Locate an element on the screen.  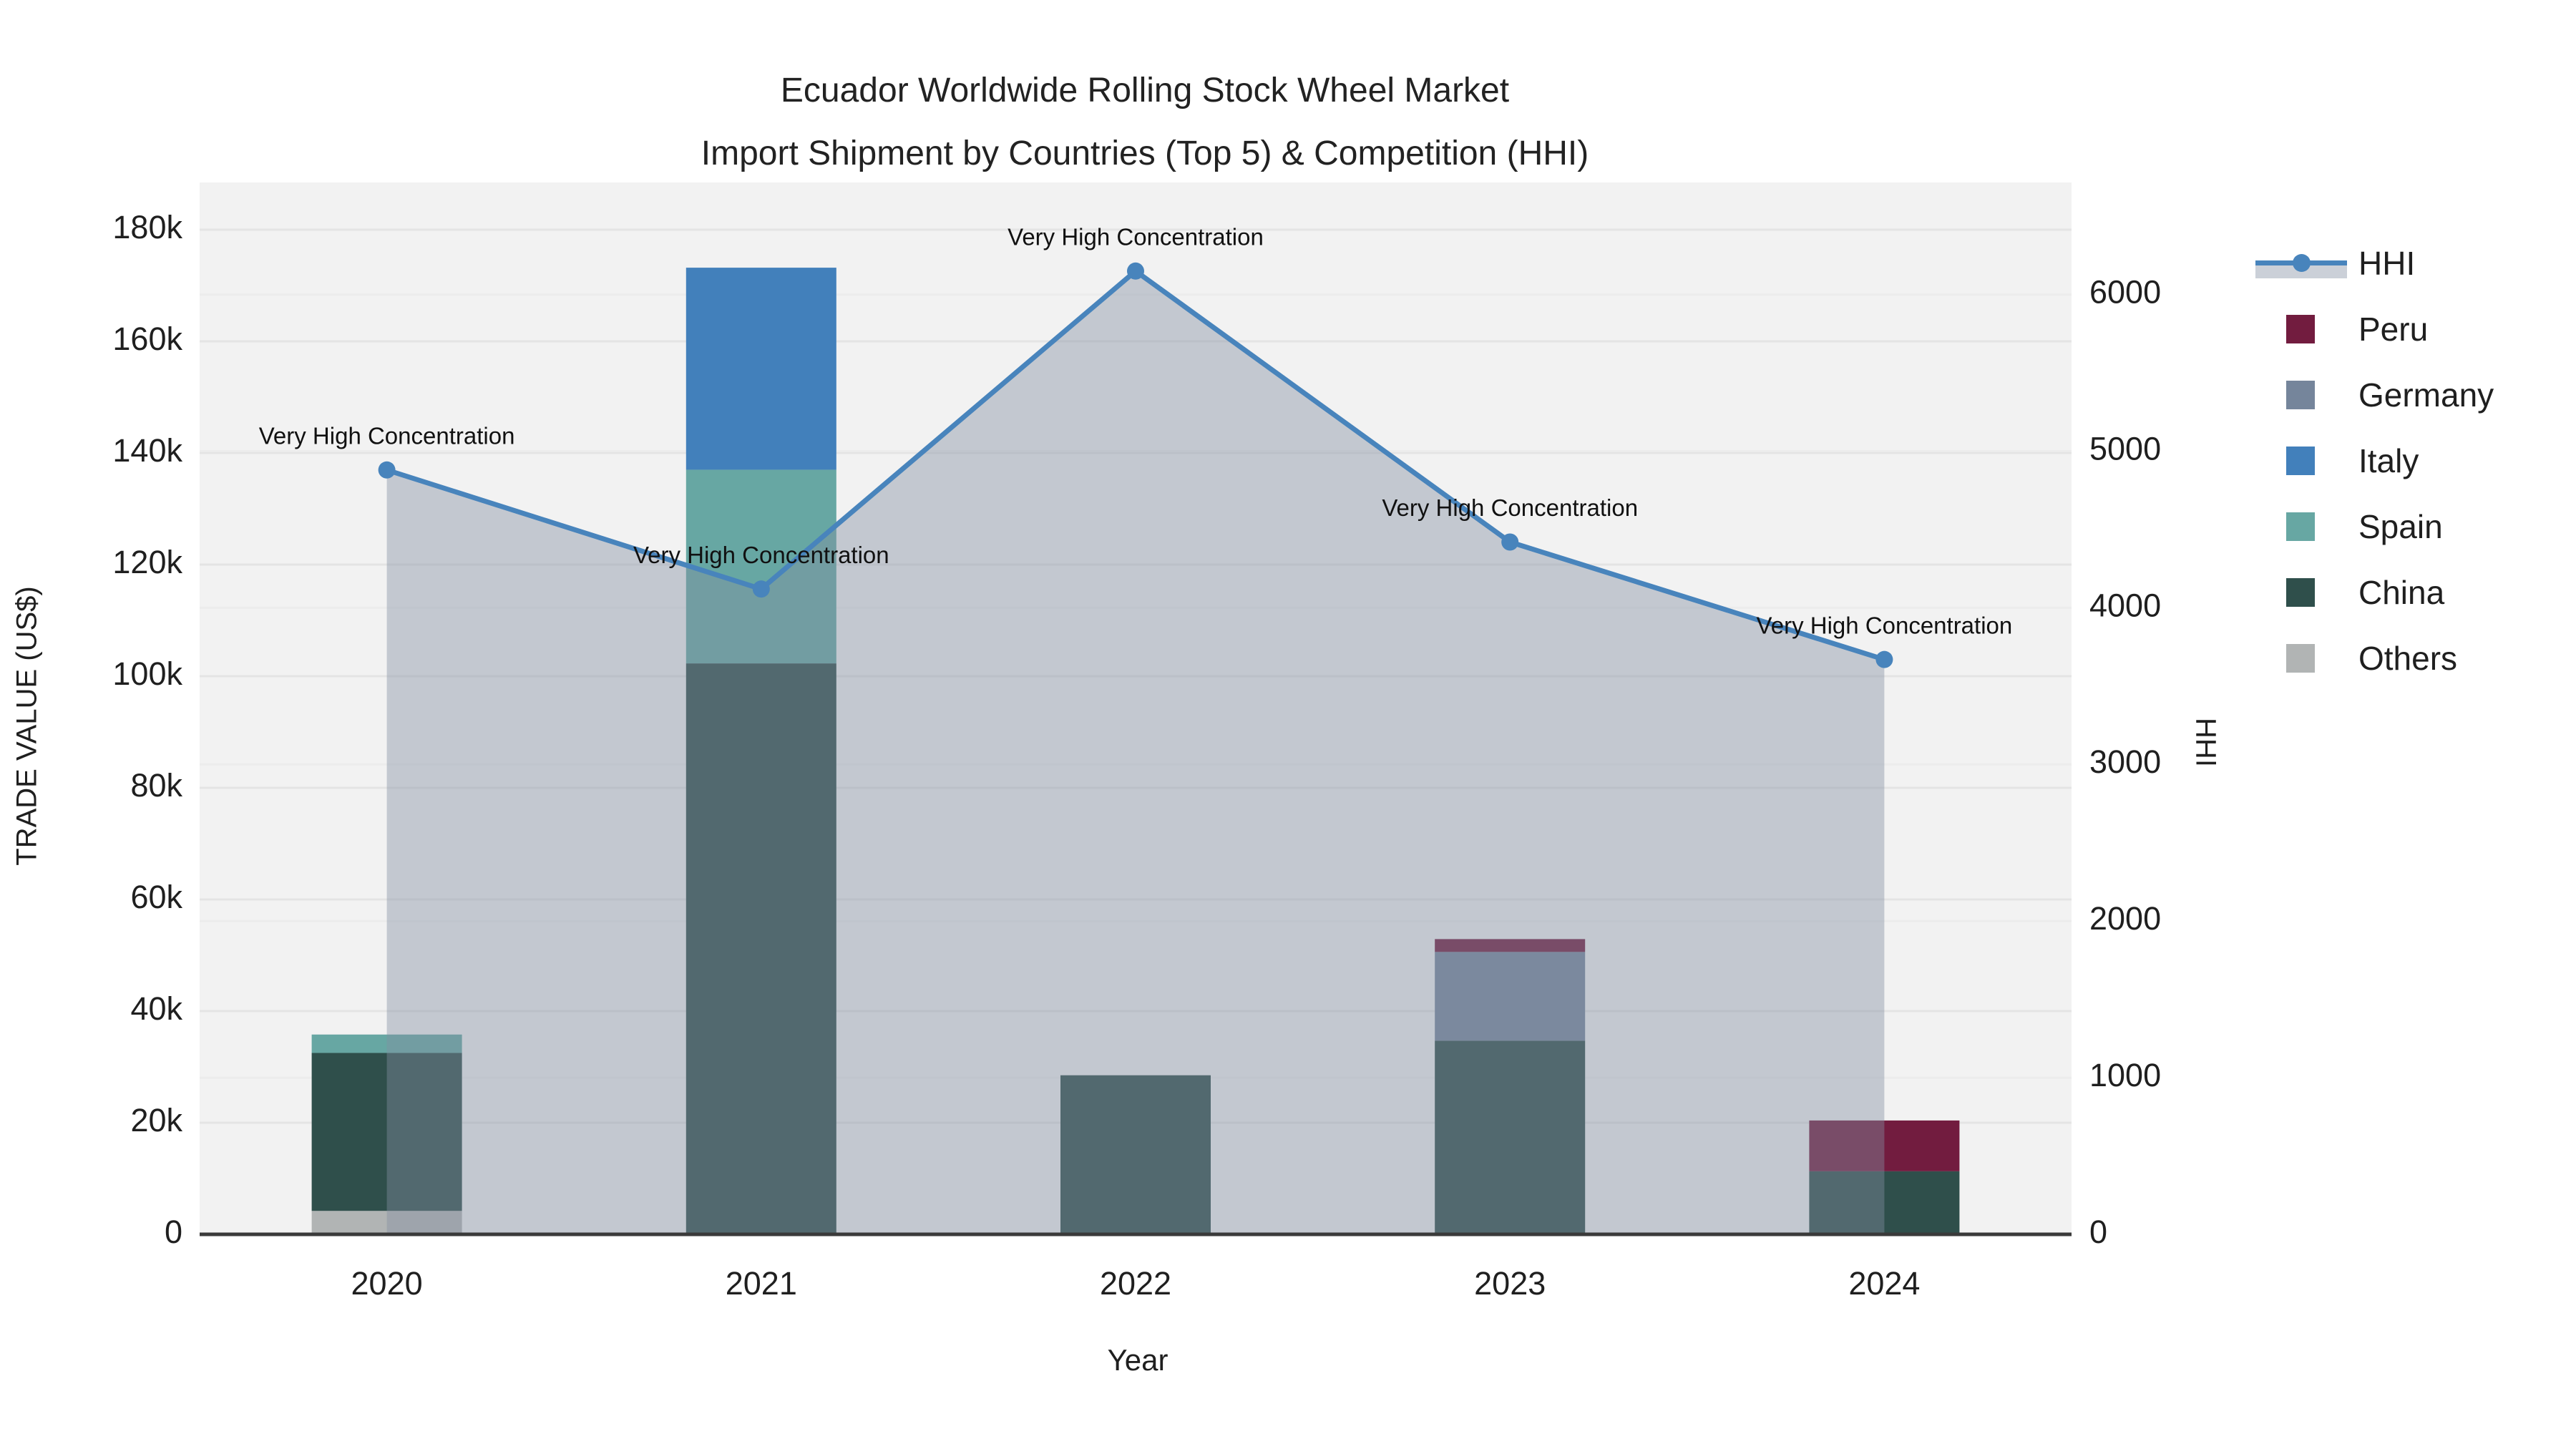
legend-item-peru: Peru is located at coordinates (2374, 329).